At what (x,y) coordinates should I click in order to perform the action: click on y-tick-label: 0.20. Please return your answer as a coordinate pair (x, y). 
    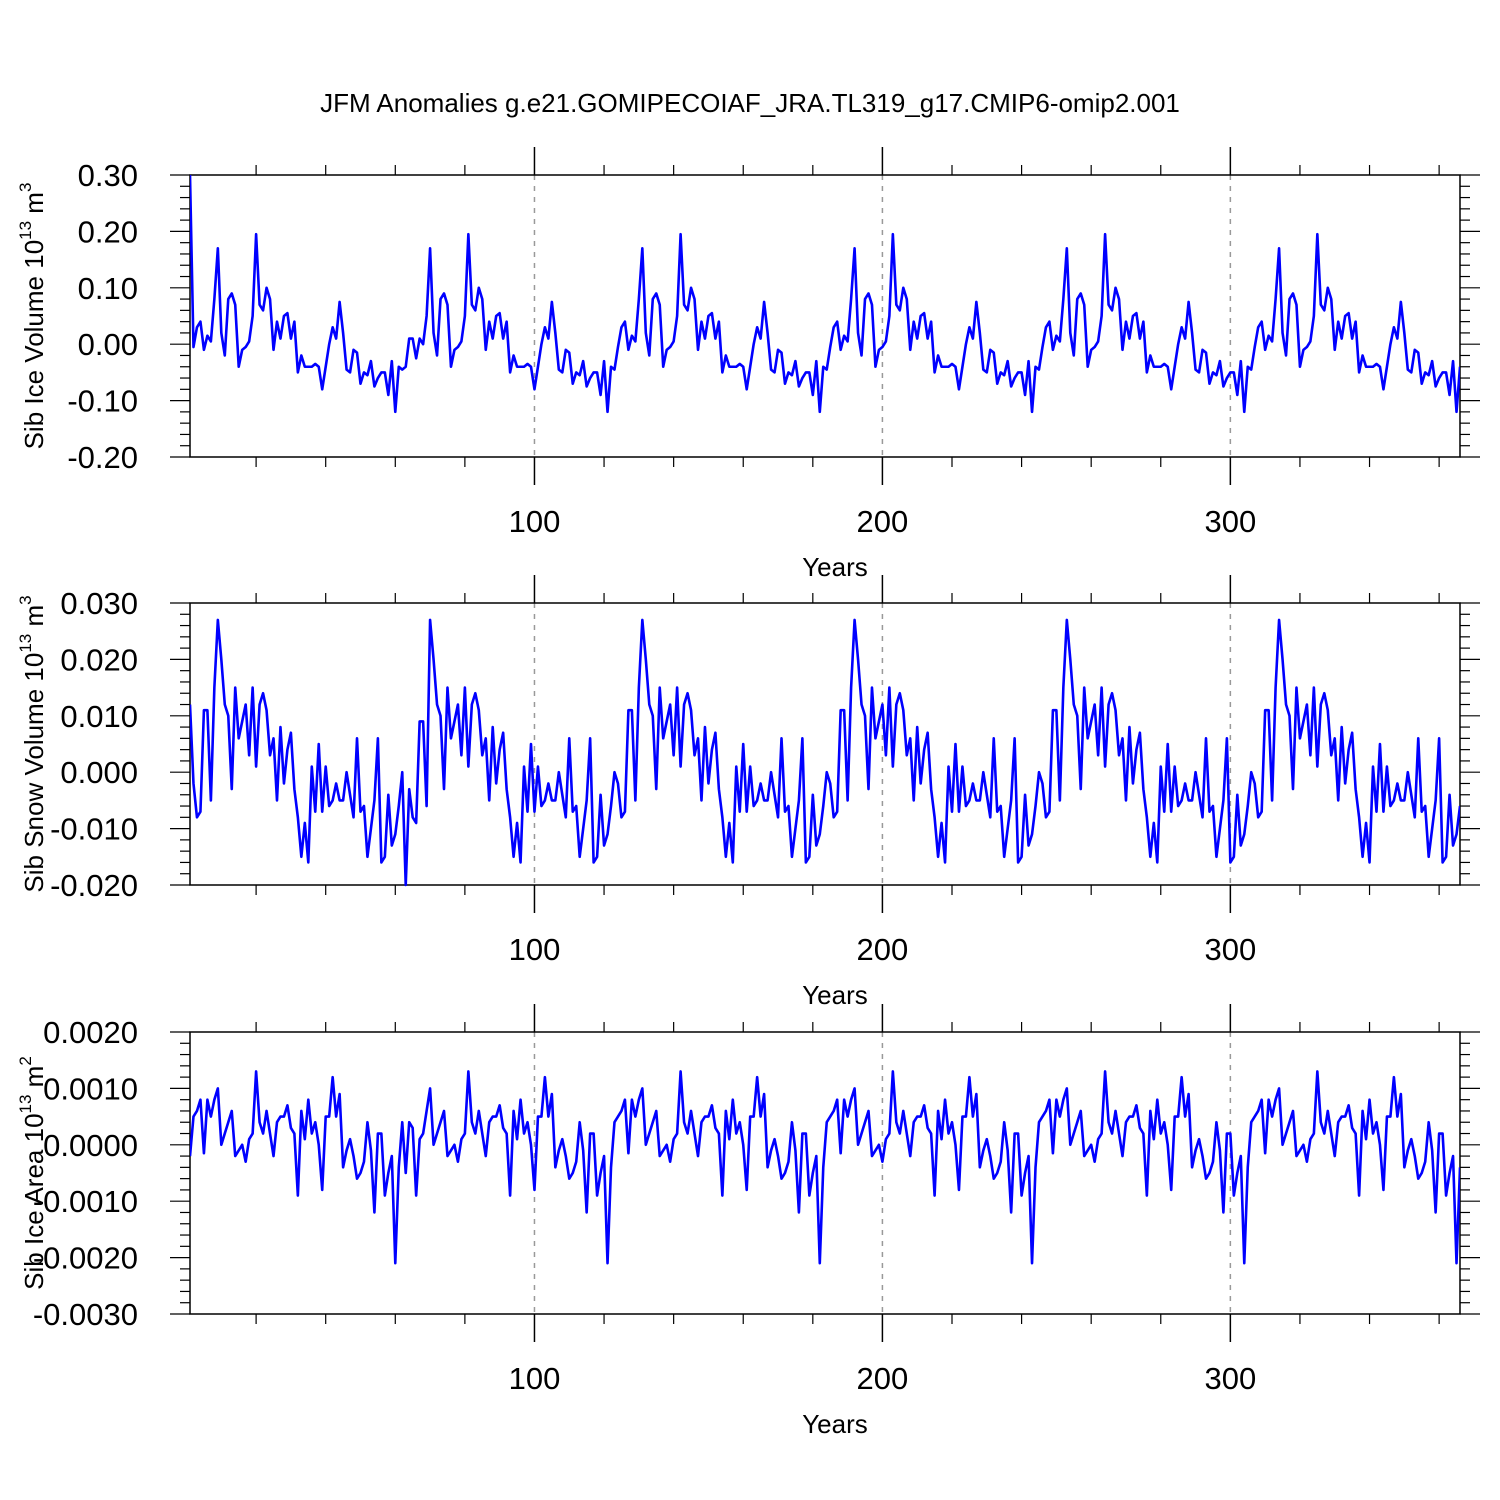
    Looking at the image, I should click on (108, 231).